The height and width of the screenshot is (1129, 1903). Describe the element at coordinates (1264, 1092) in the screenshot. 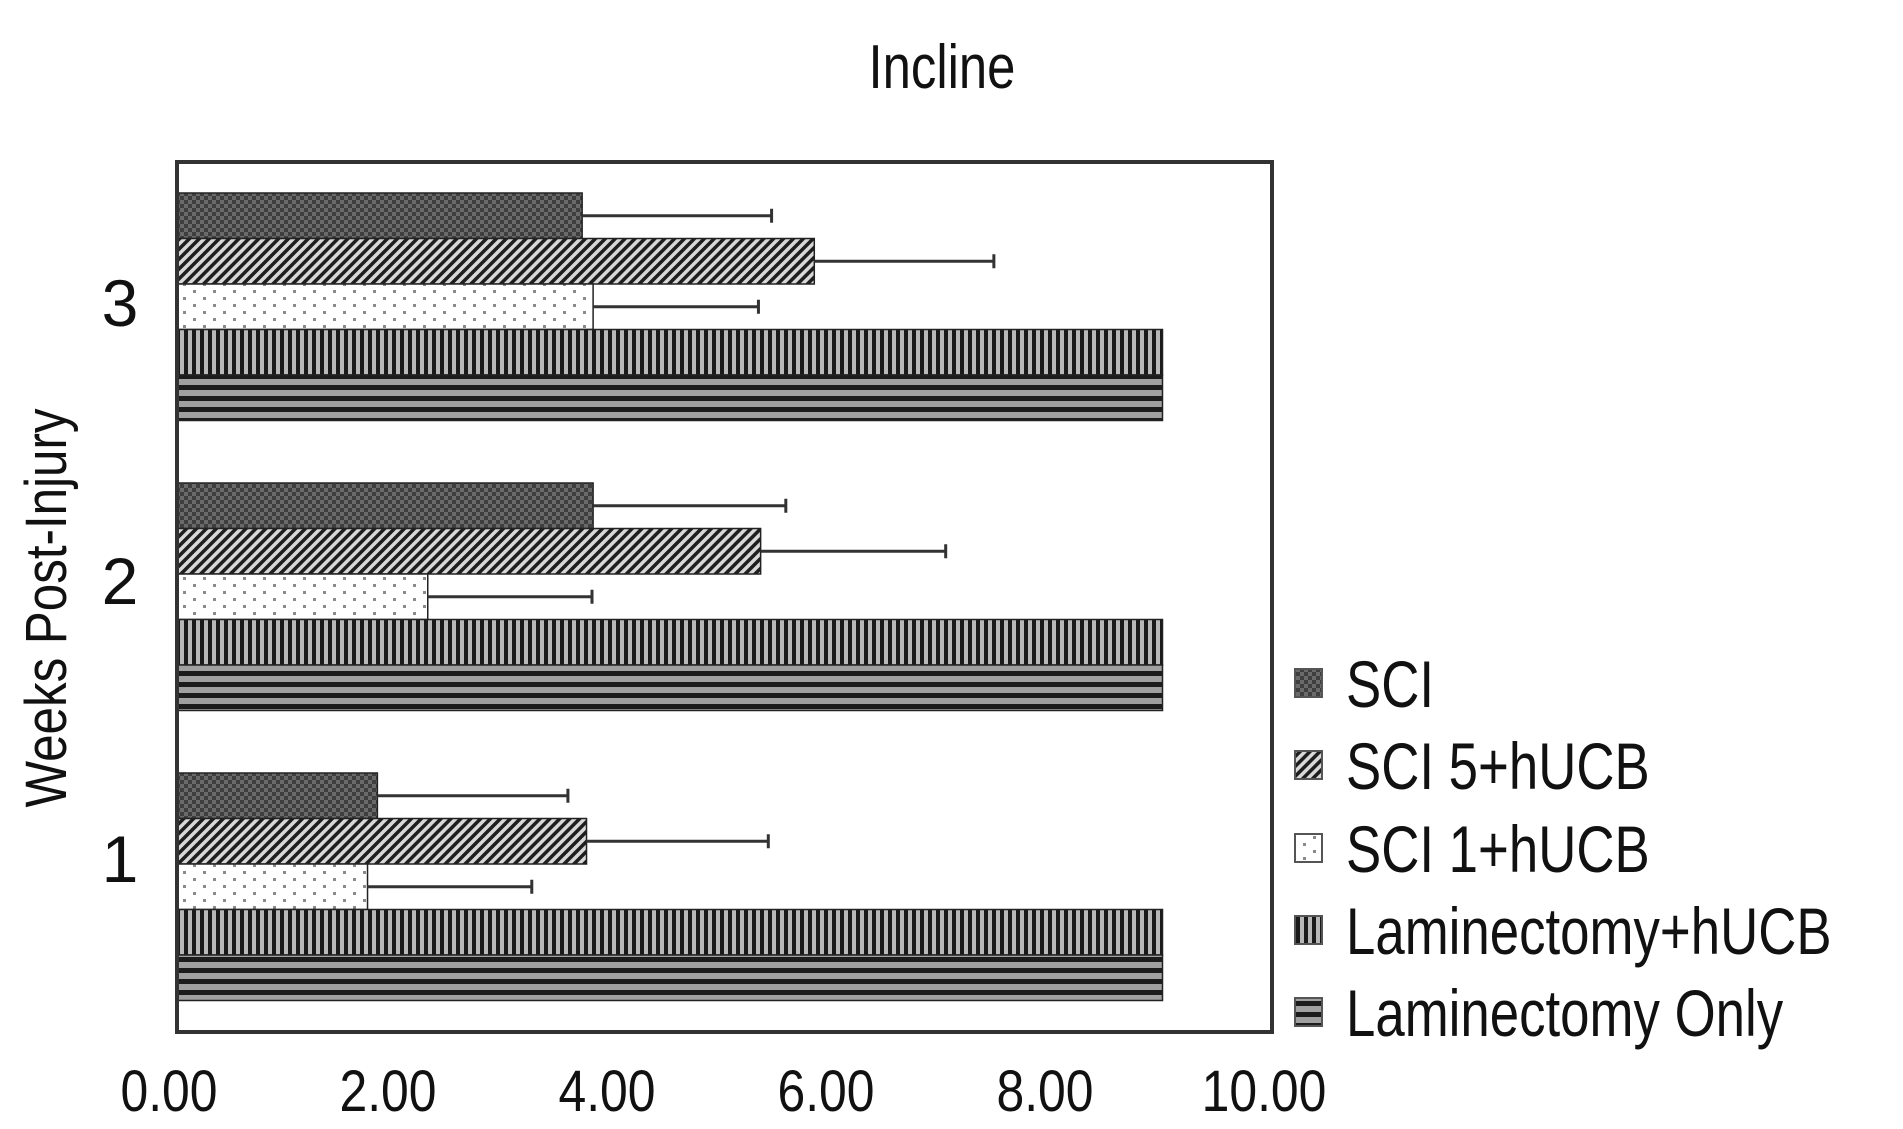

I see `x-tick-label: 10.00` at that location.